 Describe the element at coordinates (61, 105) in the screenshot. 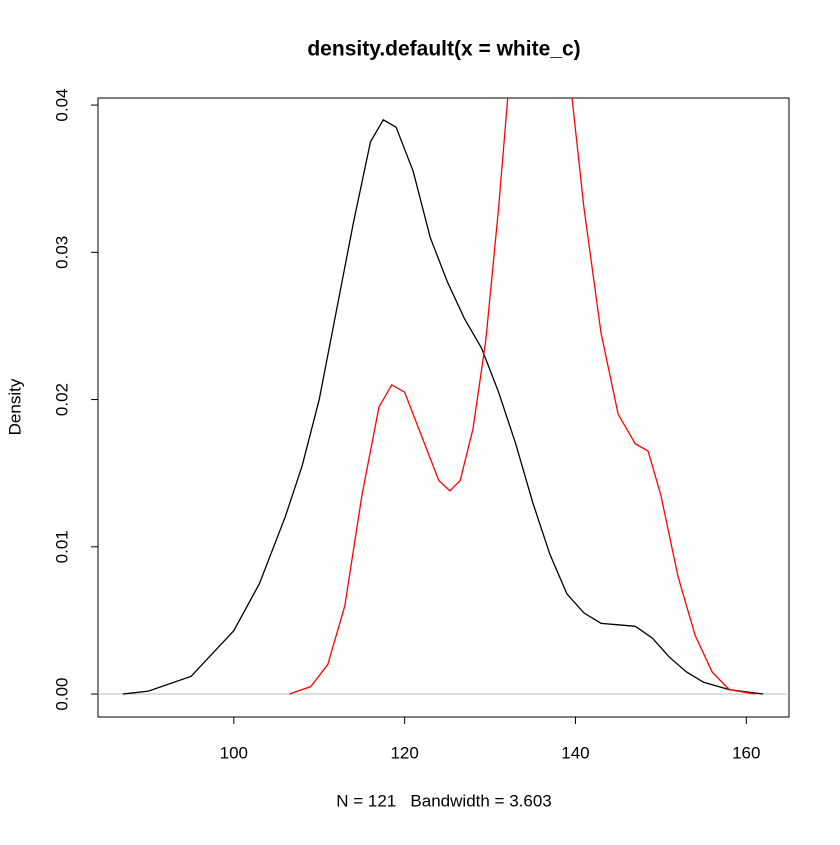

I see `y-tick-label: 0.04` at that location.